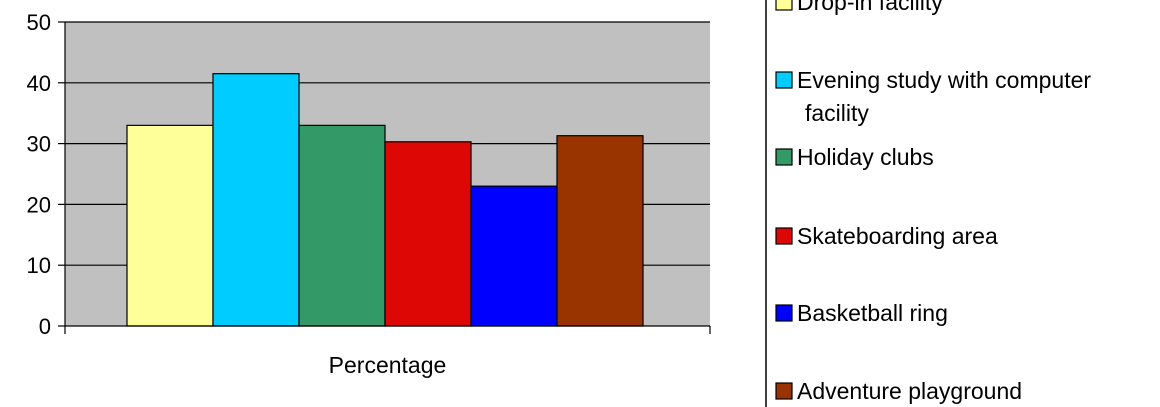 The height and width of the screenshot is (407, 1160). Describe the element at coordinates (784, 5) in the screenshot. I see `legend-swatch-drop-in-facility` at that location.